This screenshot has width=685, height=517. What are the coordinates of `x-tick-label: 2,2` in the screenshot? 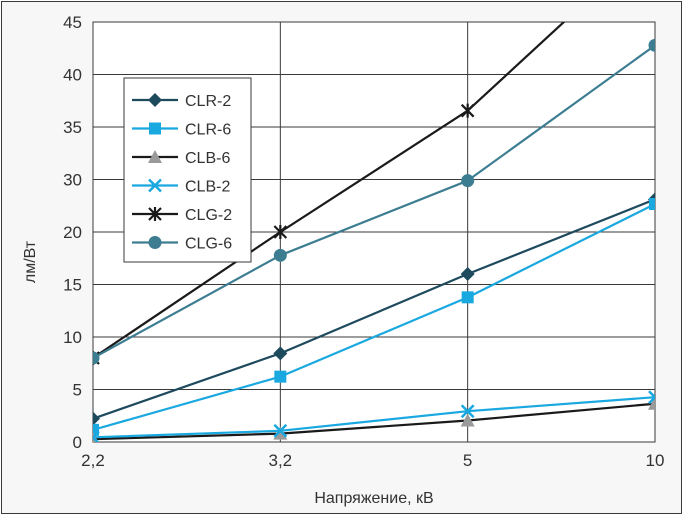 It's located at (93, 460).